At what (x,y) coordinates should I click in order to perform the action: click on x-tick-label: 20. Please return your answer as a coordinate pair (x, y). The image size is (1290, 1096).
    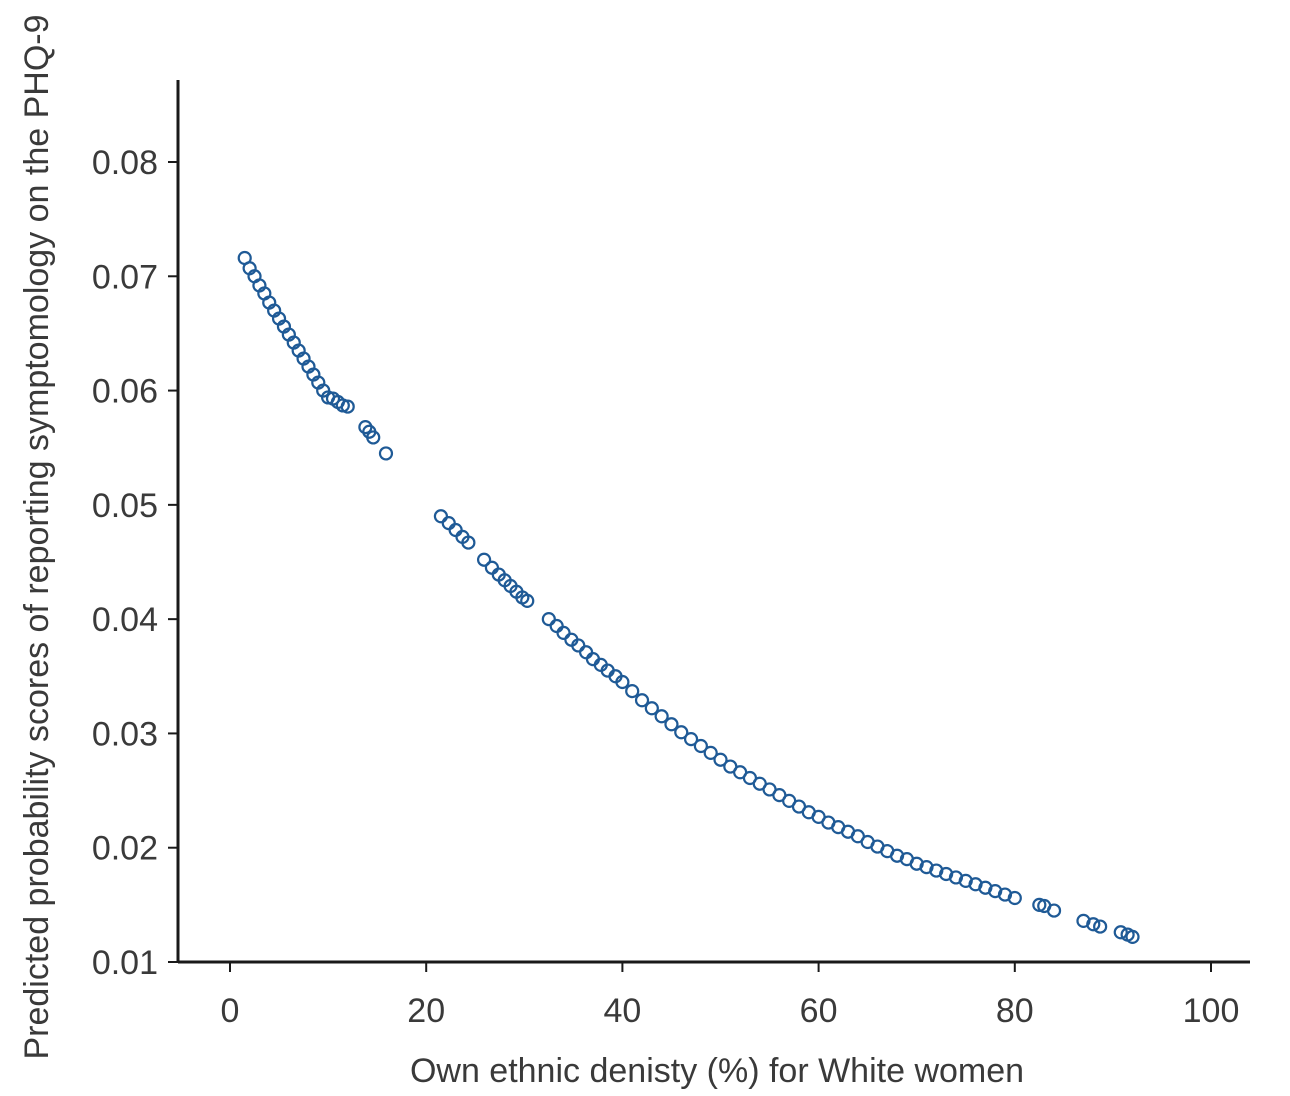
    Looking at the image, I should click on (426, 1011).